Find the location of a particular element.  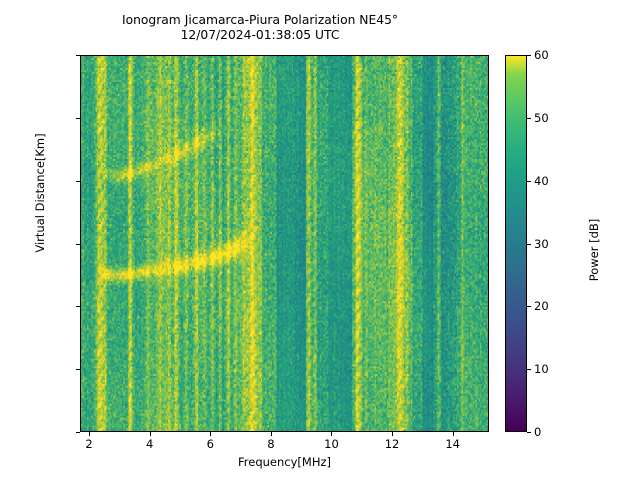

colorbar is located at coordinates (516, 243).